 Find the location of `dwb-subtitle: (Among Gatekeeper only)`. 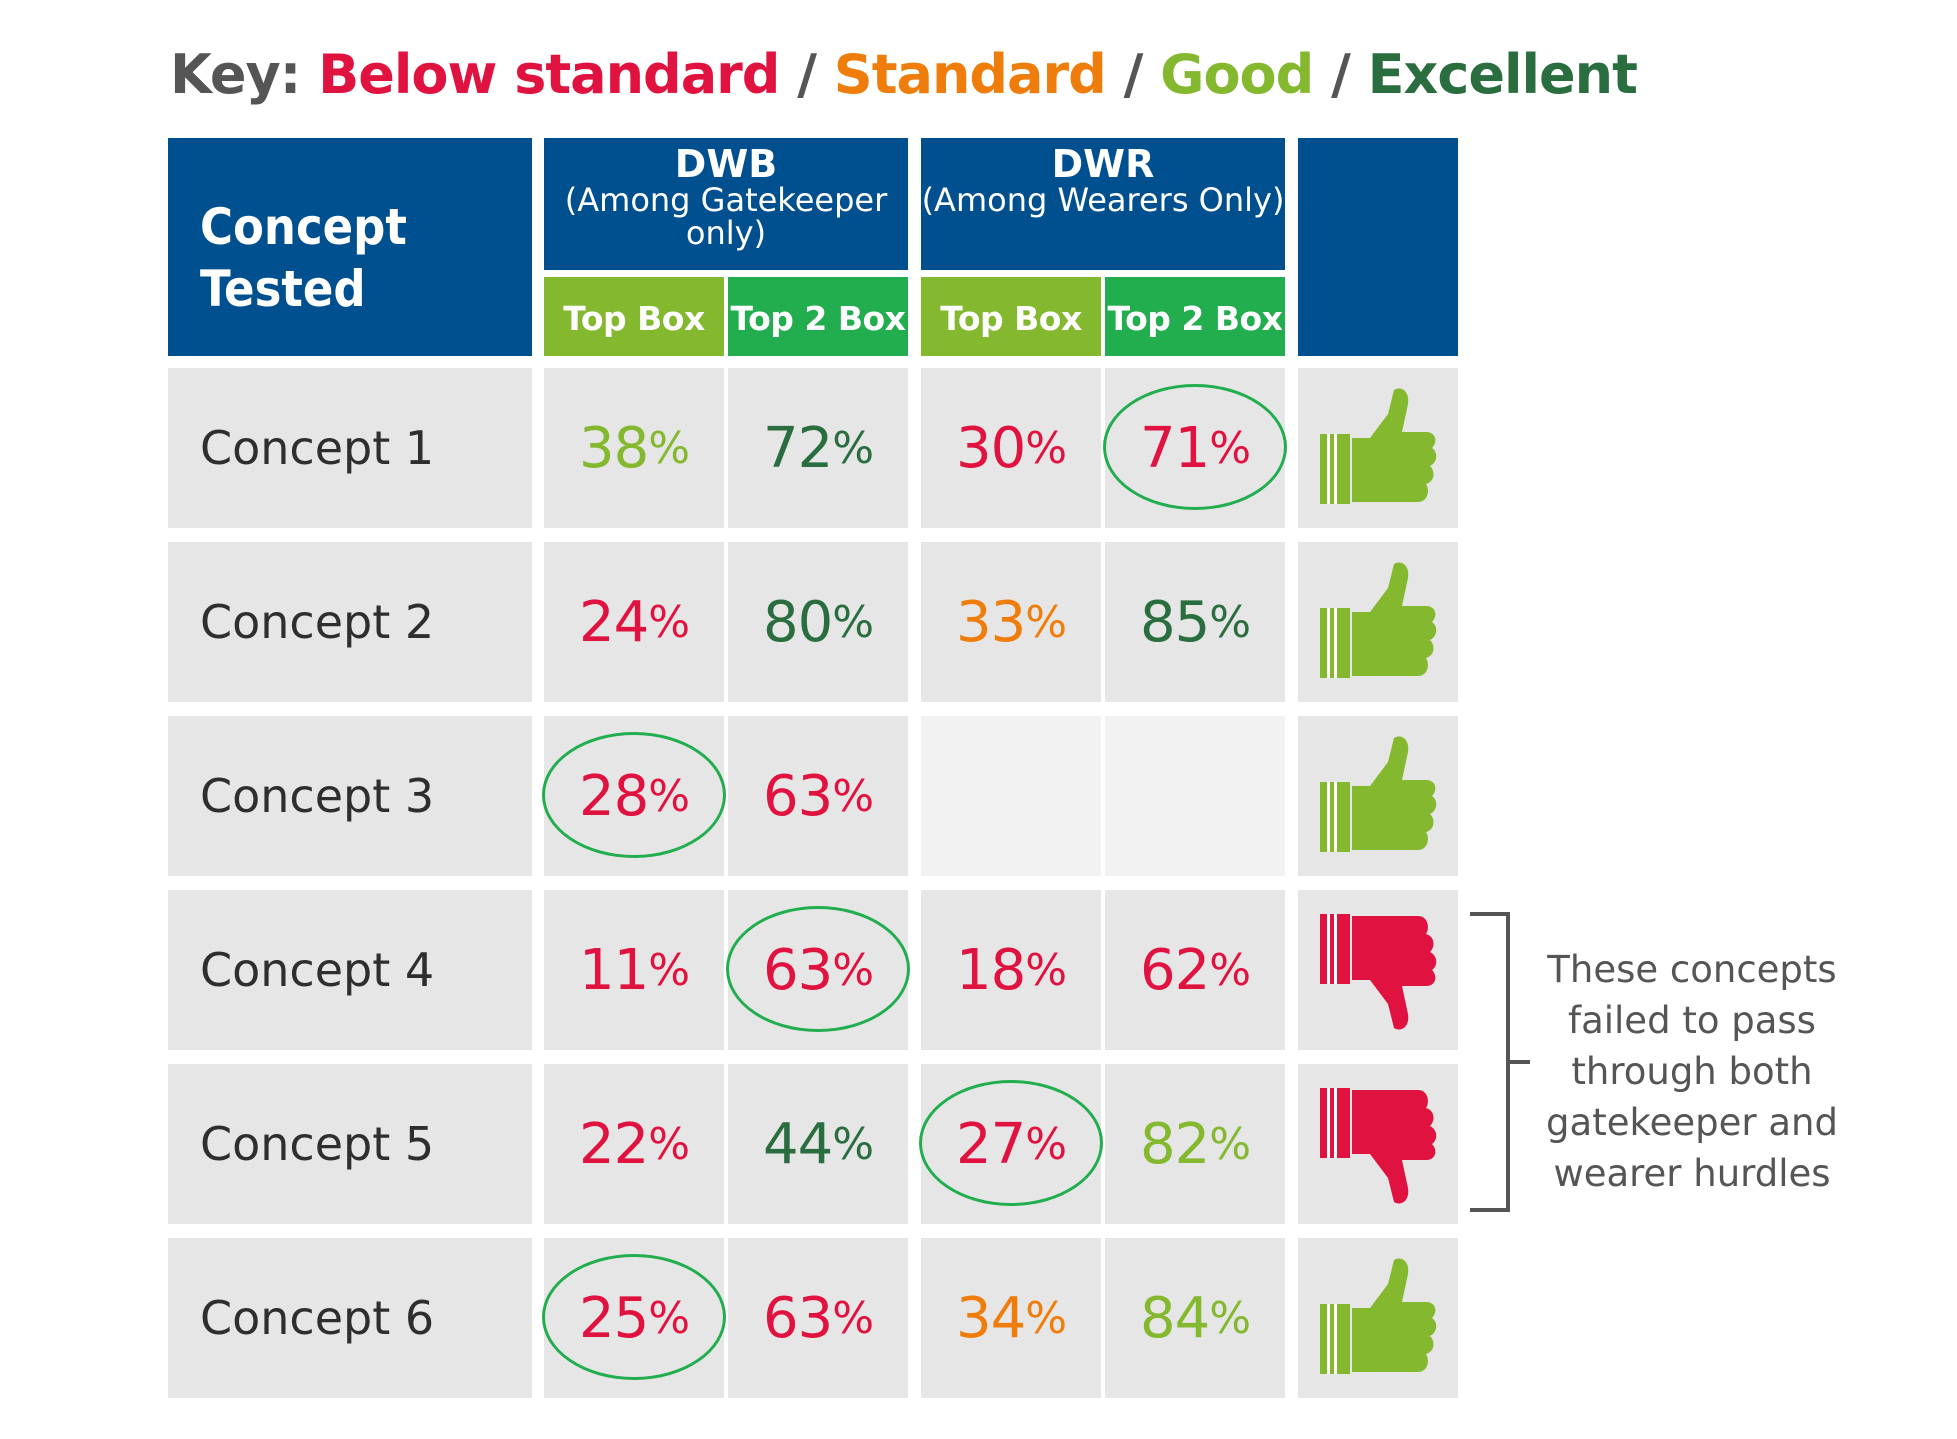

dwb-subtitle: (Among Gatekeeper only) is located at coordinates (726, 216).